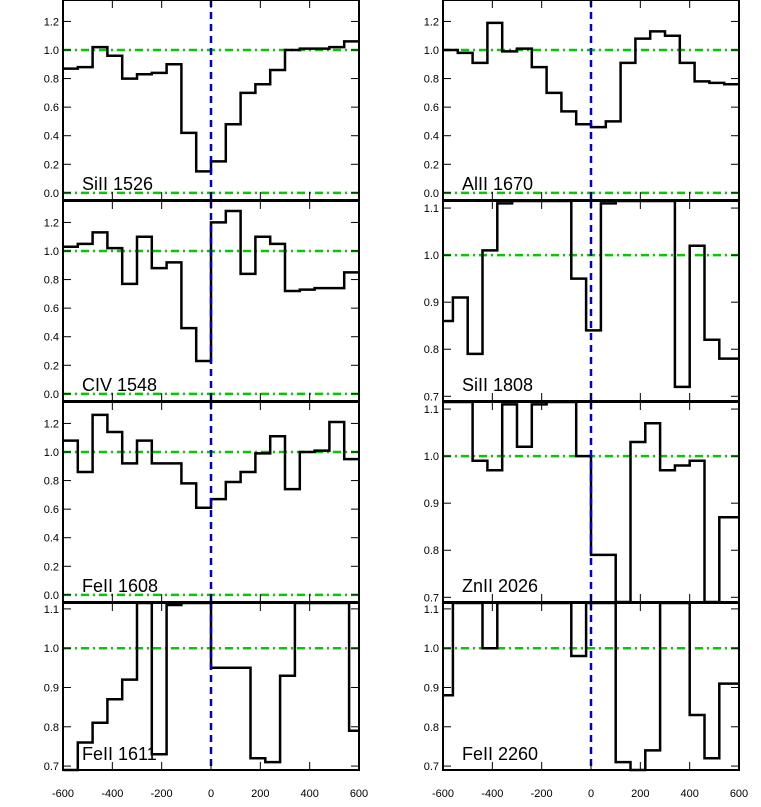  I want to click on y-tick-label-siii-1808: 1.0, so click(431, 256).